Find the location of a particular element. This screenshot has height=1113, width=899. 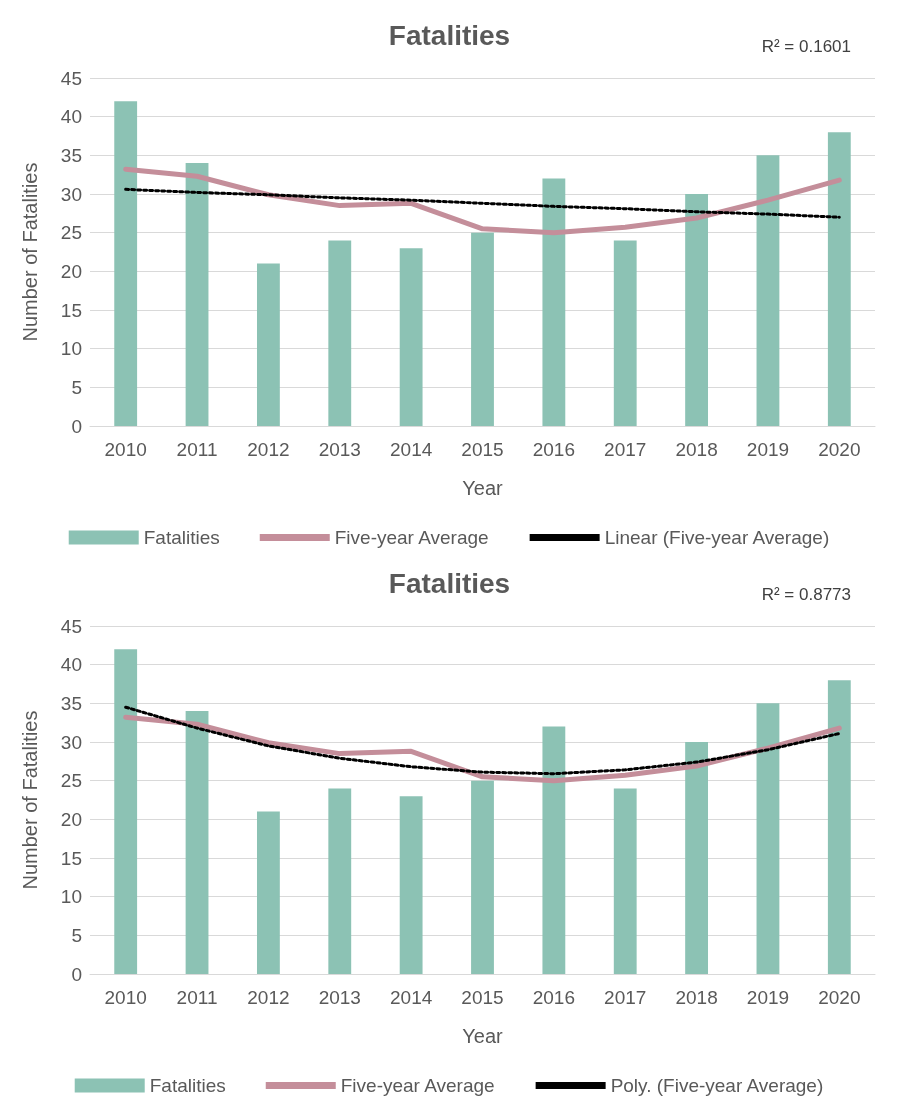

legend-label: Poly. (Five-year Average) is located at coordinates (717, 1085).